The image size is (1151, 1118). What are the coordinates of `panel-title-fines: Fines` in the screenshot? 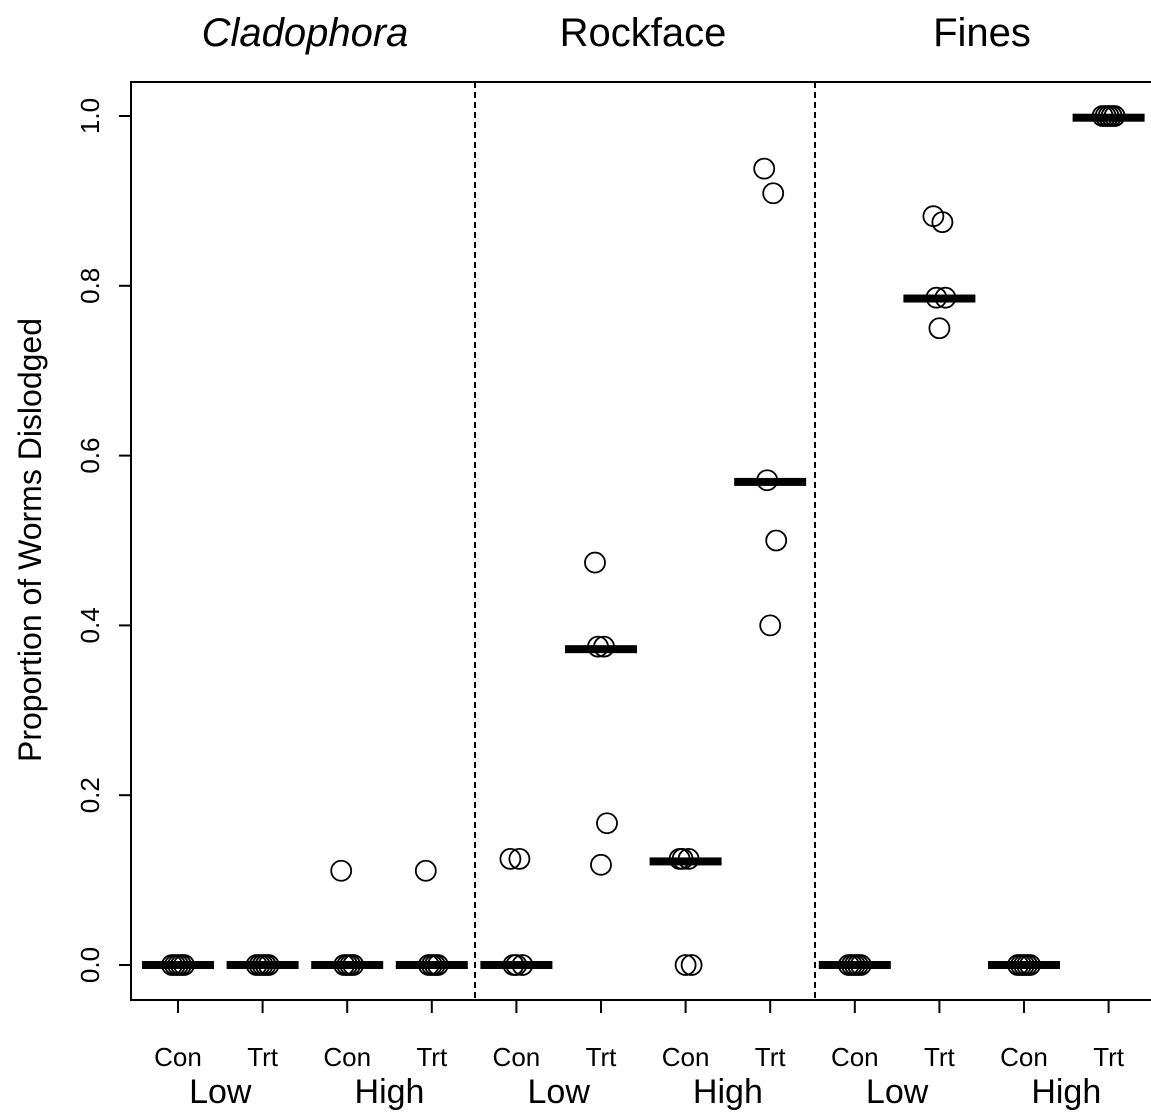 It's located at (982, 33).